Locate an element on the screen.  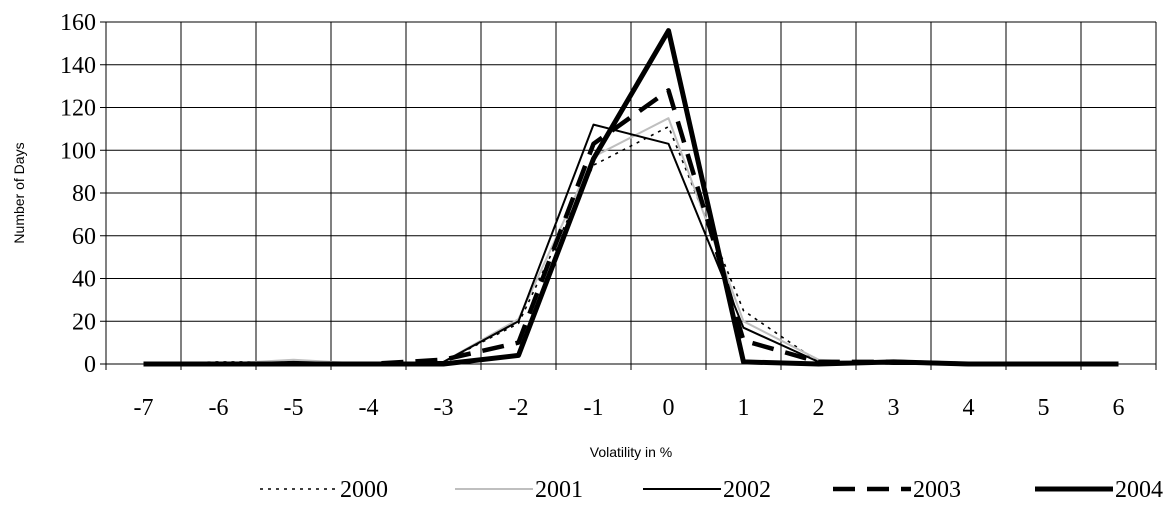
x-tick-label: -7 is located at coordinates (144, 408).